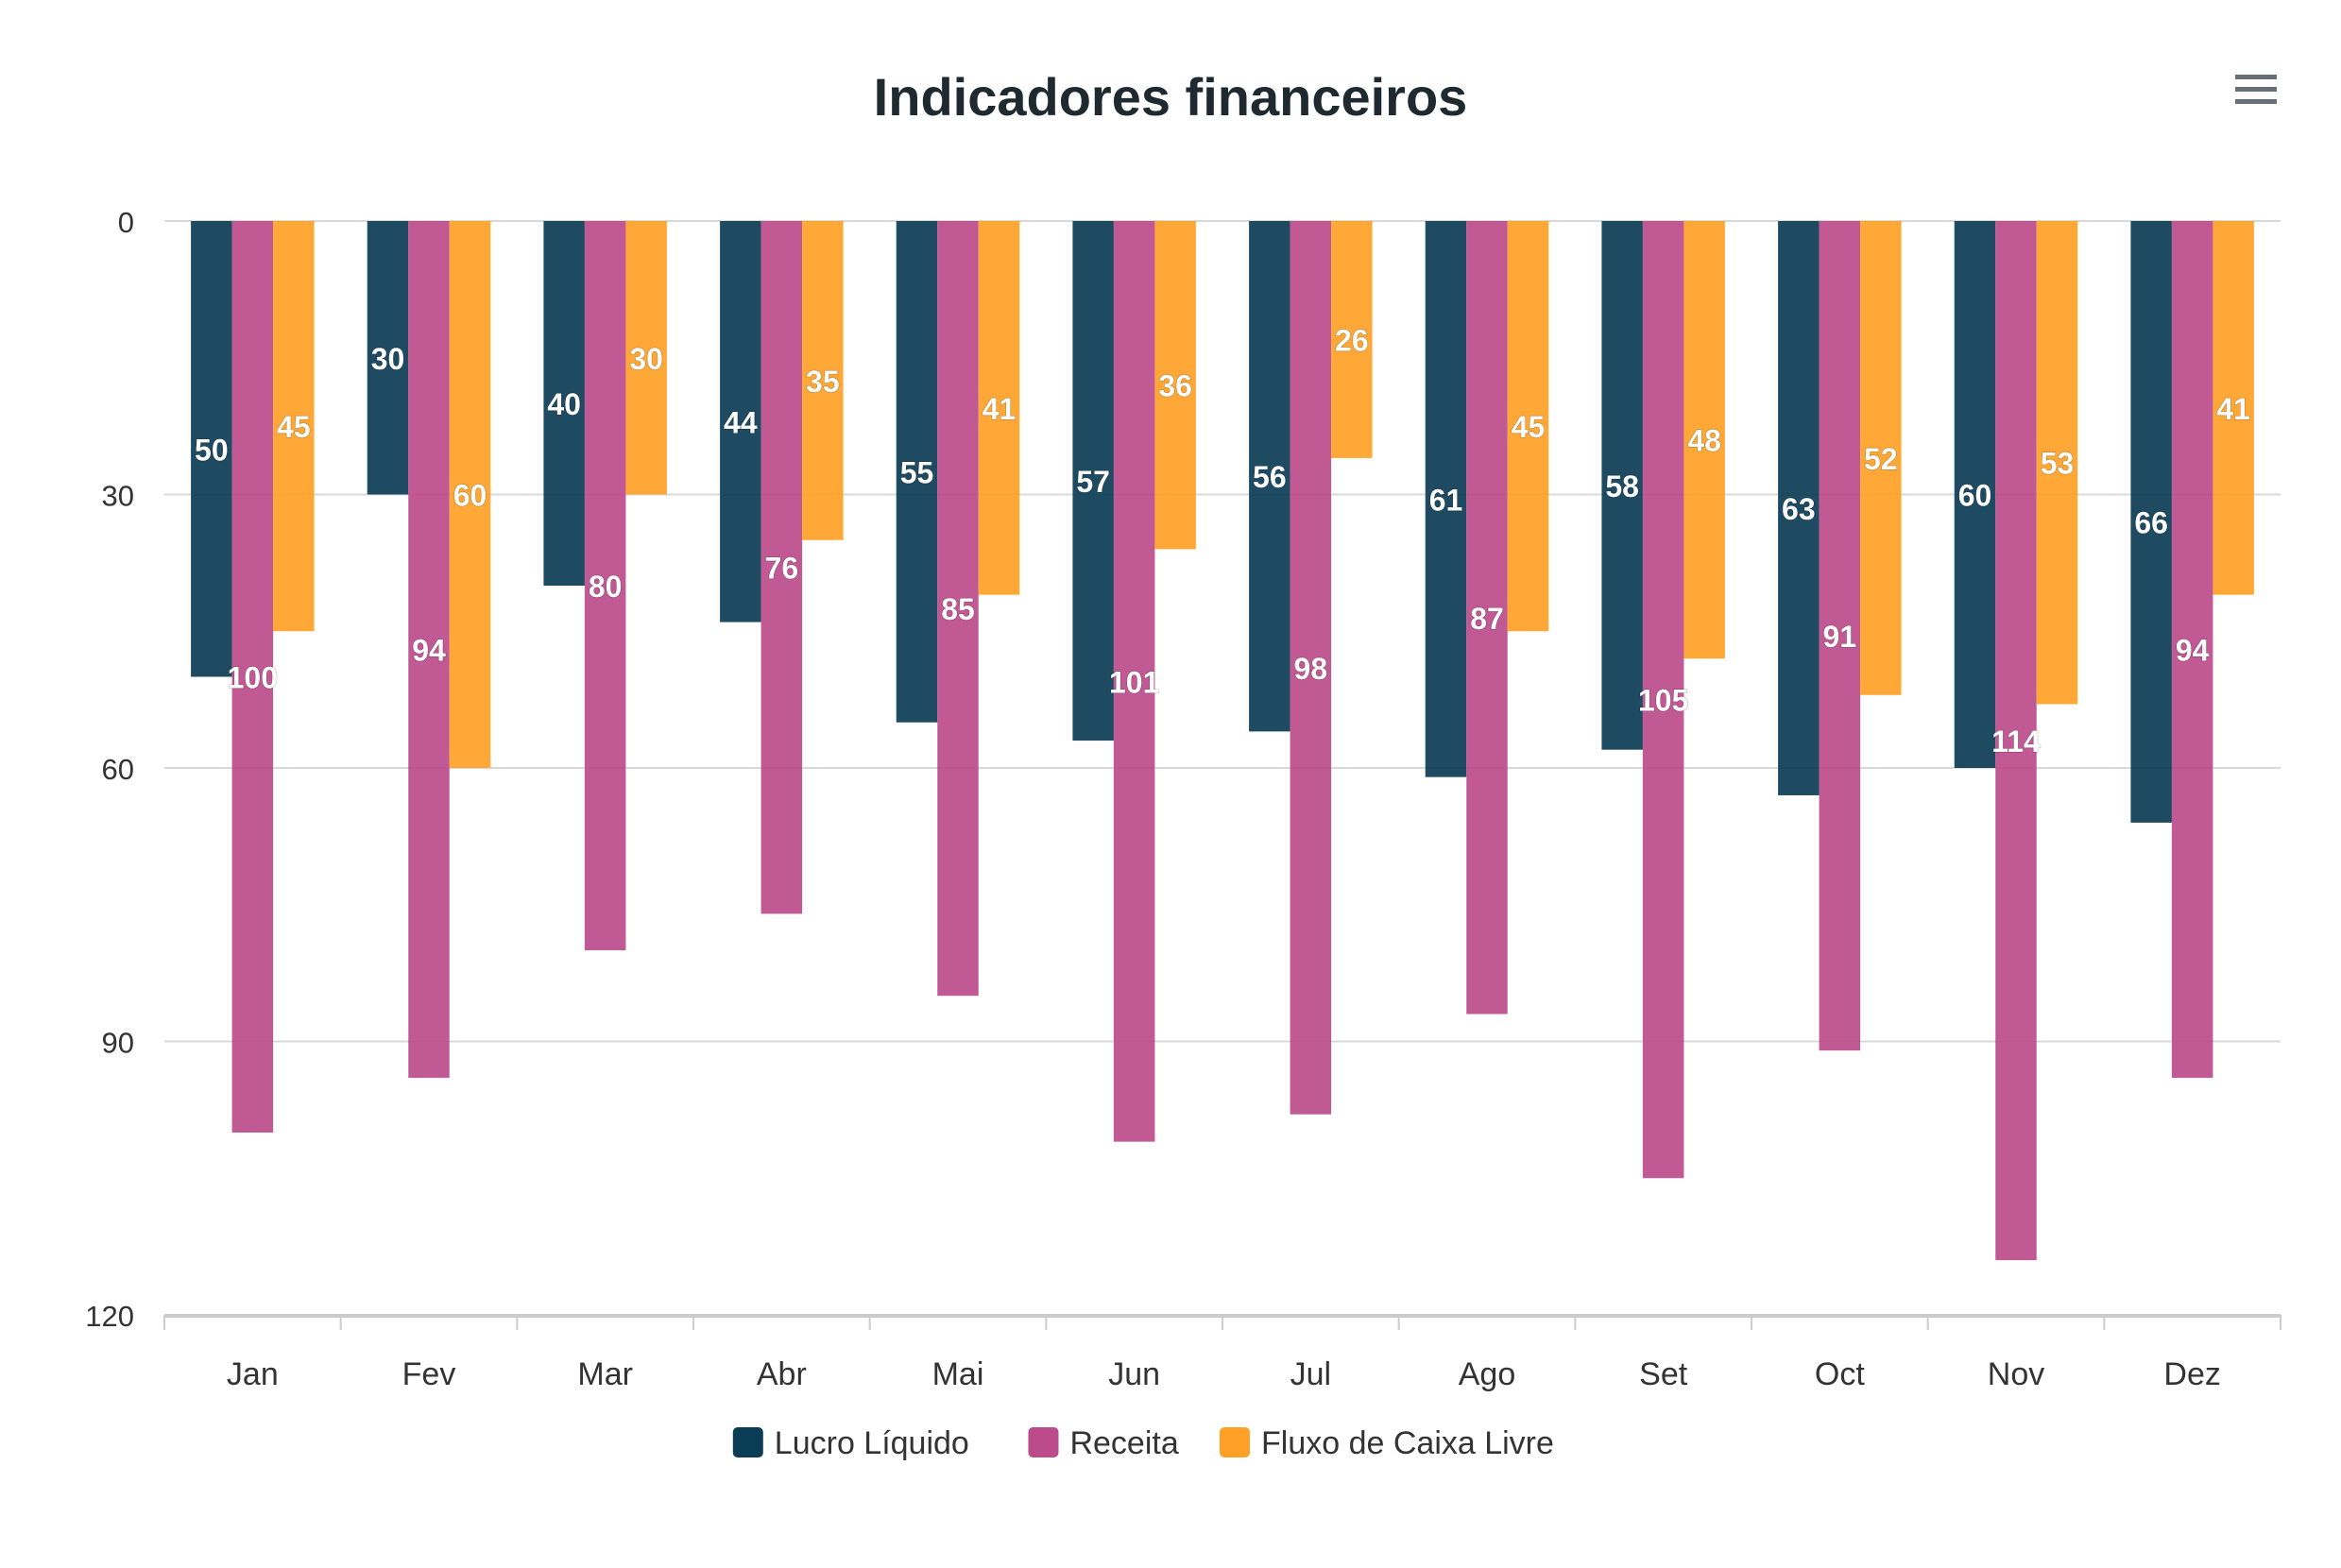  Describe the element at coordinates (118, 769) in the screenshot. I see `y-tick-label: 60` at that location.